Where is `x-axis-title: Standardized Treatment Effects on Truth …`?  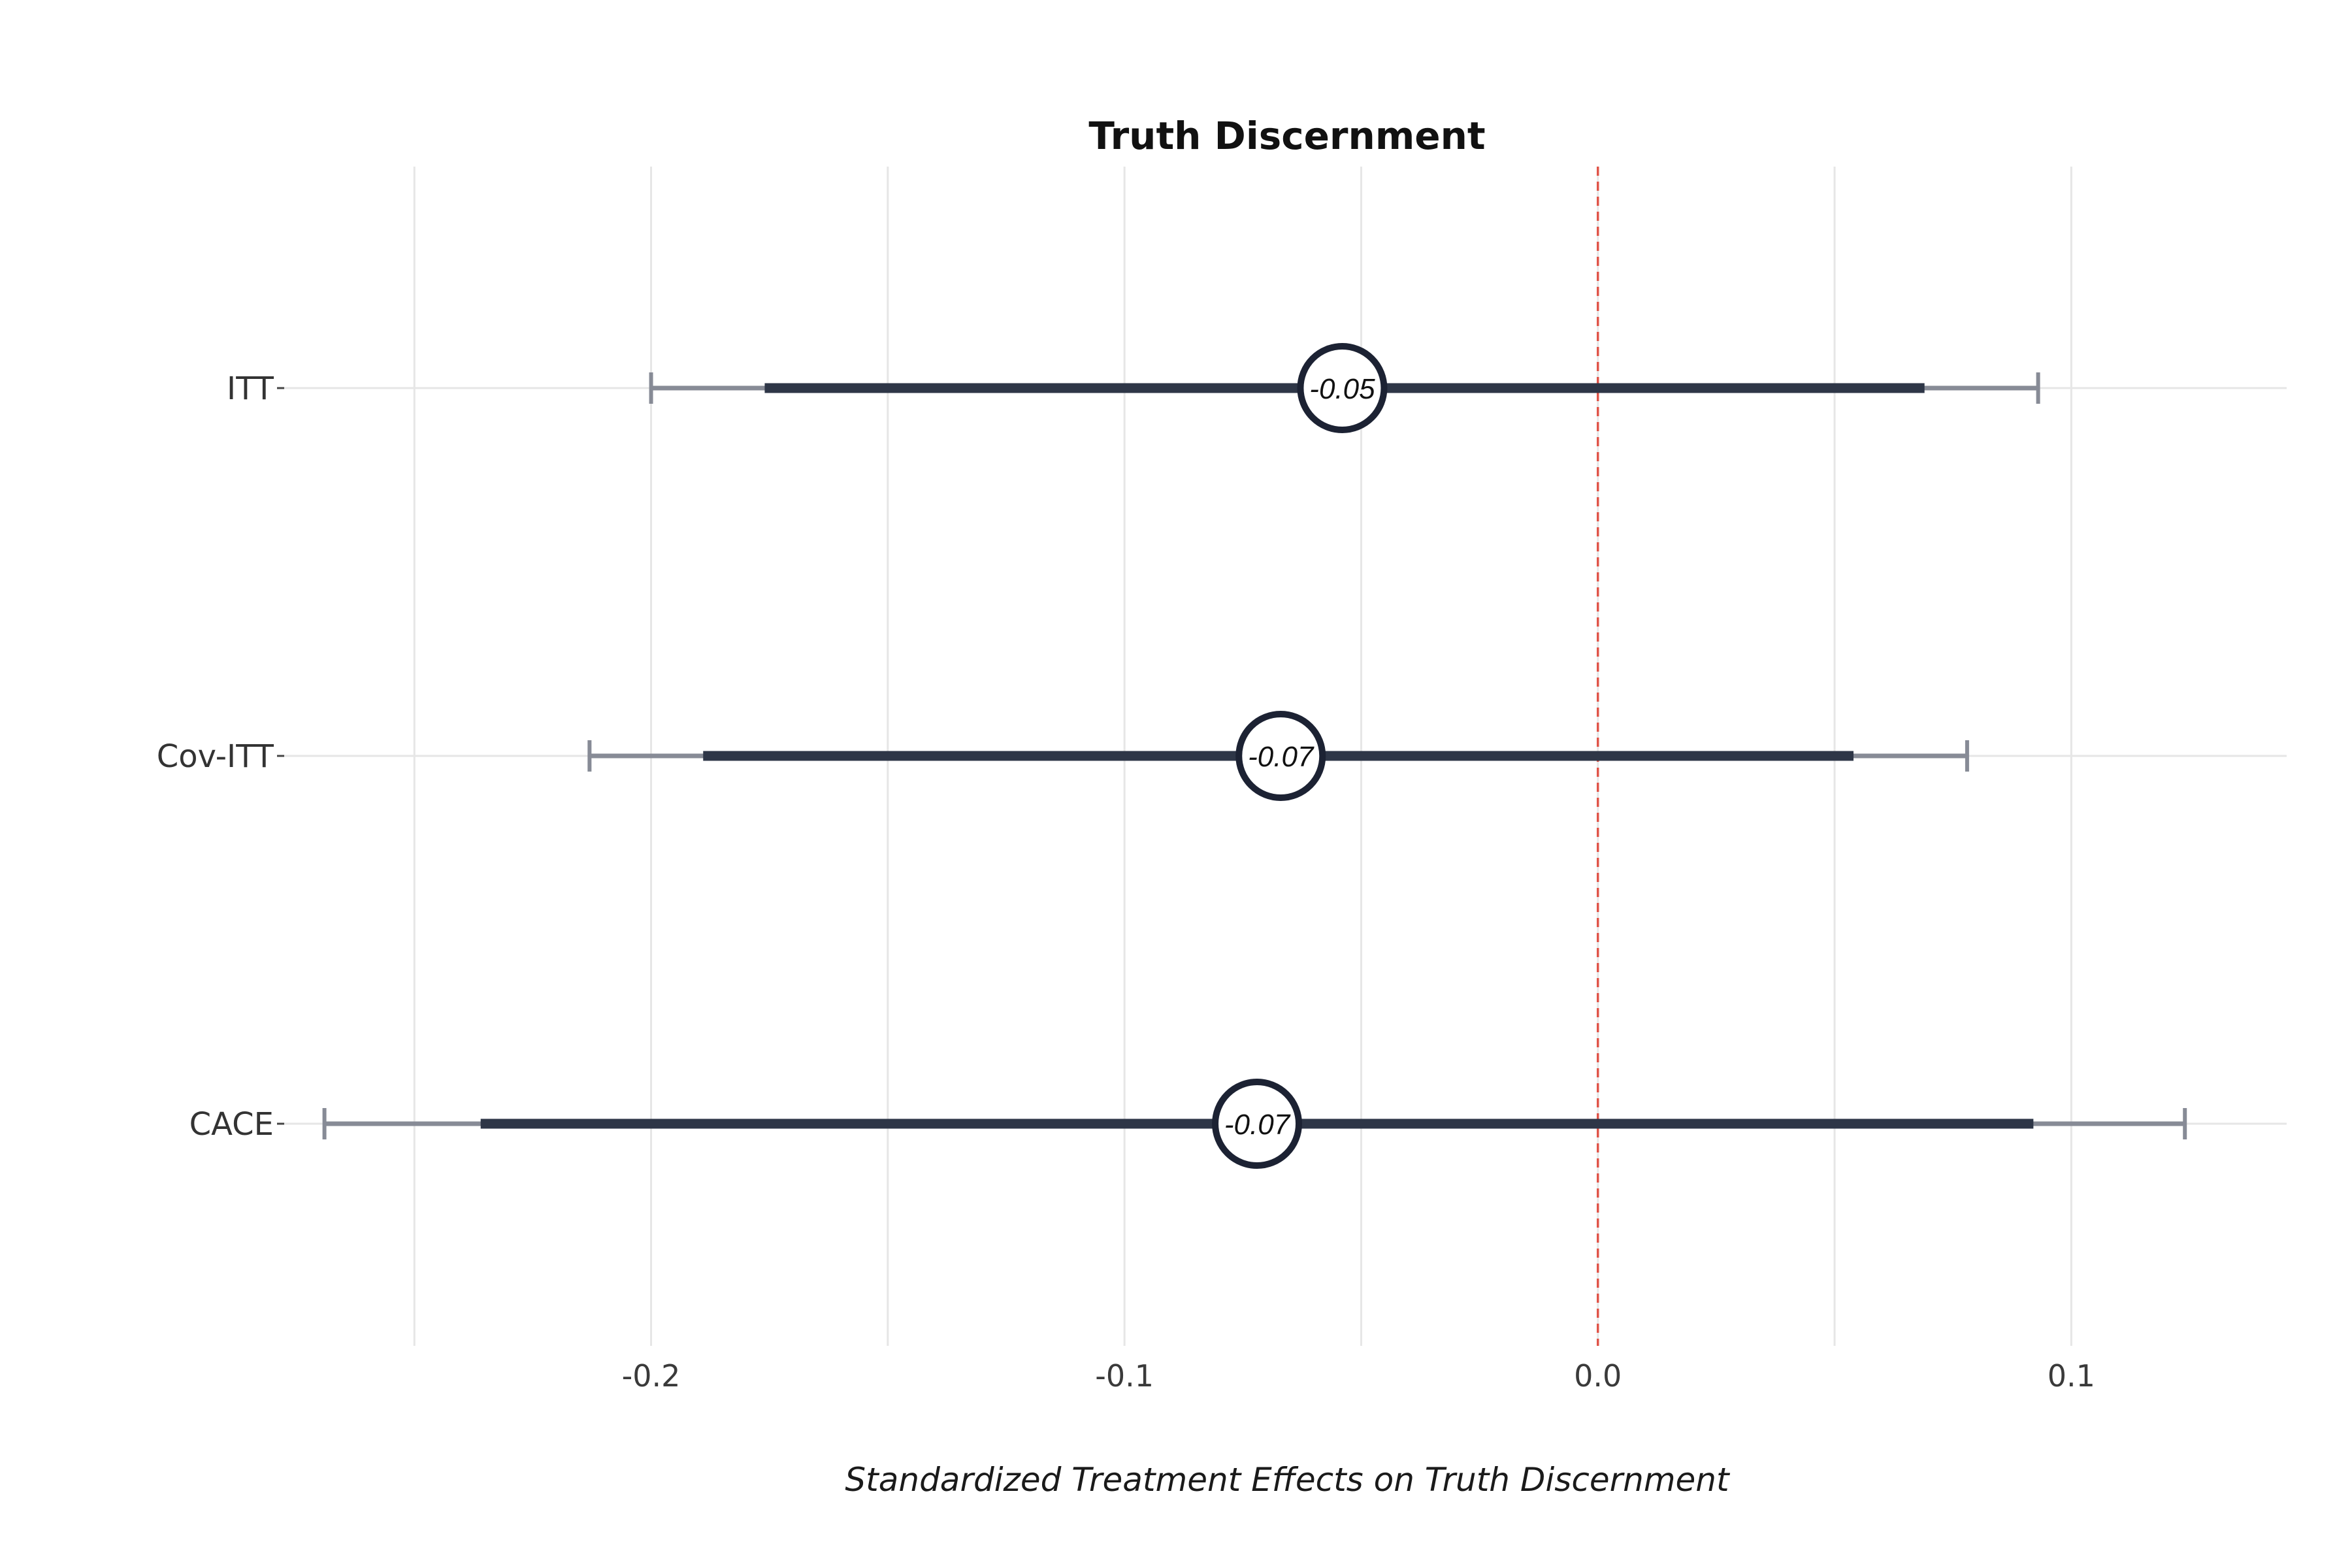
x-axis-title: Standardized Treatment Effects on Truth … is located at coordinates (1288, 1480).